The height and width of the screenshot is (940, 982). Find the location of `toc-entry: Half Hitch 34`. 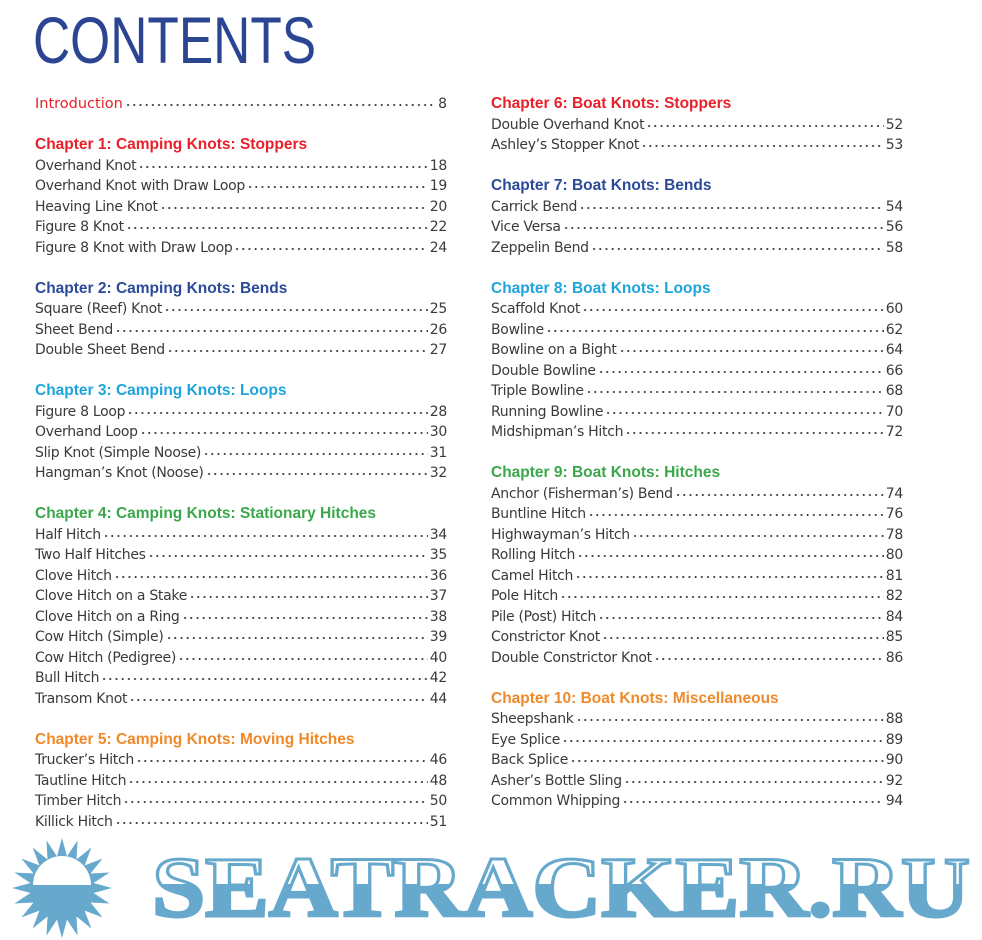

toc-entry: Half Hitch 34 is located at coordinates (241, 535).